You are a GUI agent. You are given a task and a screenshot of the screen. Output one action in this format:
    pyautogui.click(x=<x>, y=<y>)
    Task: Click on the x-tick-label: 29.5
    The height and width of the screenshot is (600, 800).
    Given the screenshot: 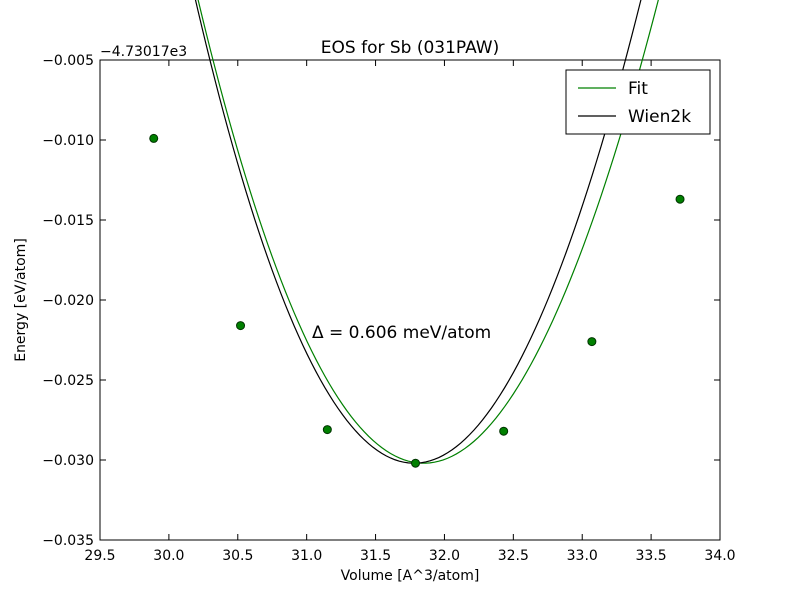 What is the action you would take?
    pyautogui.click(x=99, y=556)
    